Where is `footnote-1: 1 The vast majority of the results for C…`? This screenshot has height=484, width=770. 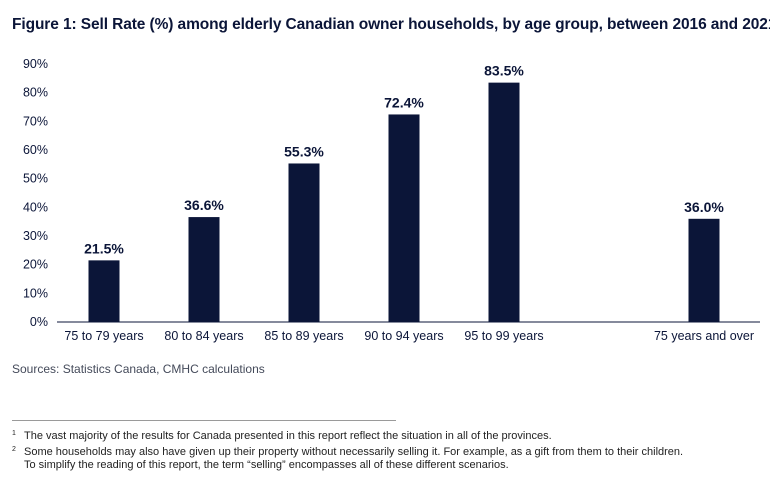
footnote-1: 1 The vast majority of the results for C… is located at coordinates (387, 436).